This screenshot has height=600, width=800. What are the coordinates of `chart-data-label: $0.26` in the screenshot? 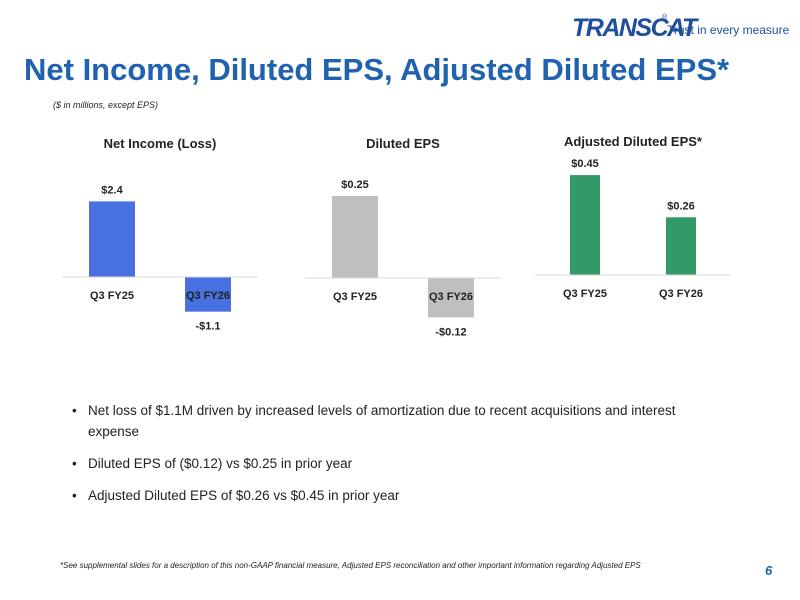 It's located at (681, 206).